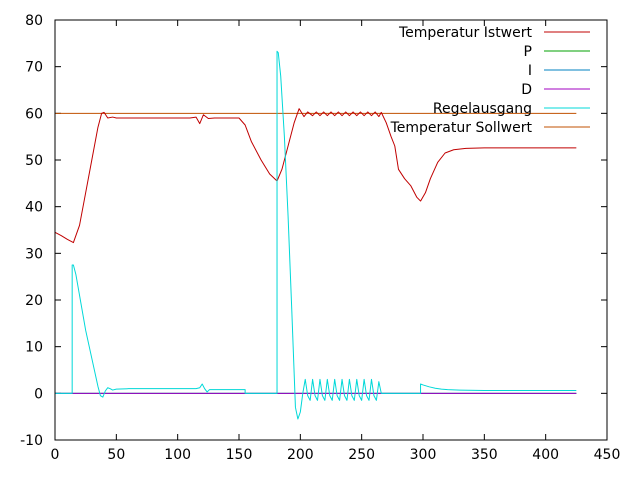  I want to click on y-tick-label: 10, so click(34, 348).